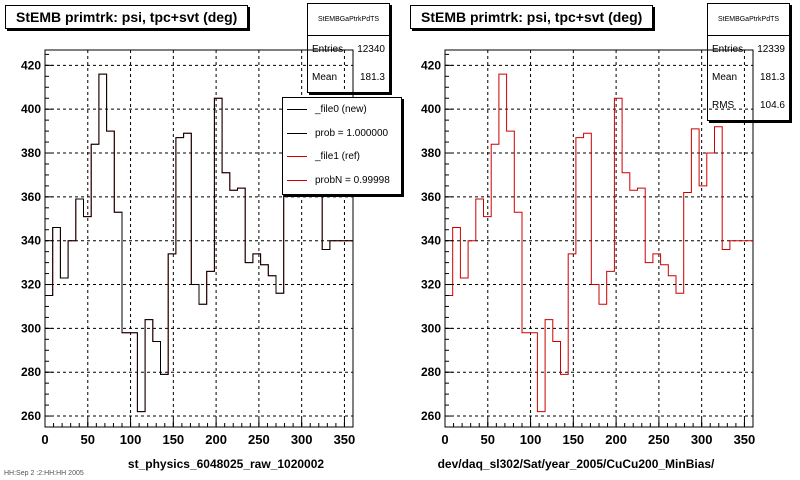  I want to click on legend-entry: _file1 (ref), so click(342, 157).